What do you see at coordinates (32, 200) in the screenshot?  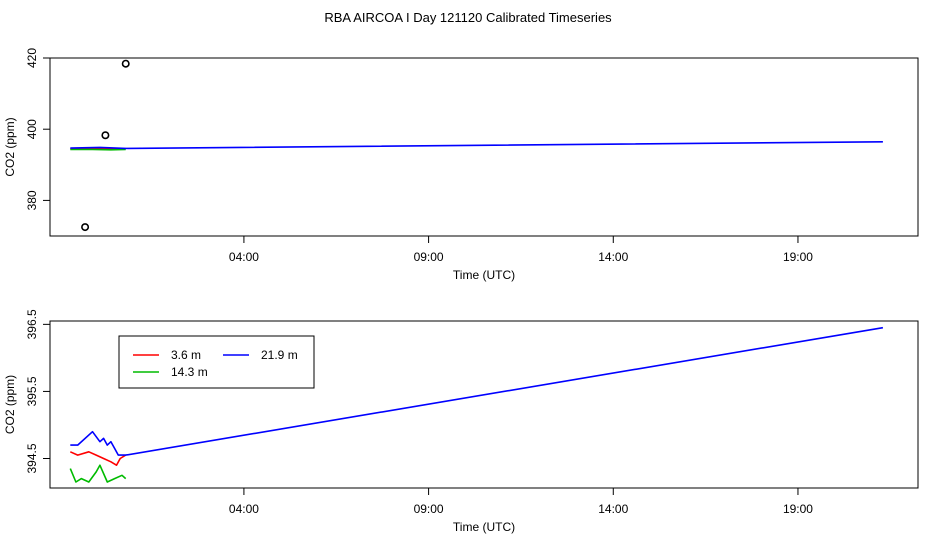 I see `y-tick-label: 380` at bounding box center [32, 200].